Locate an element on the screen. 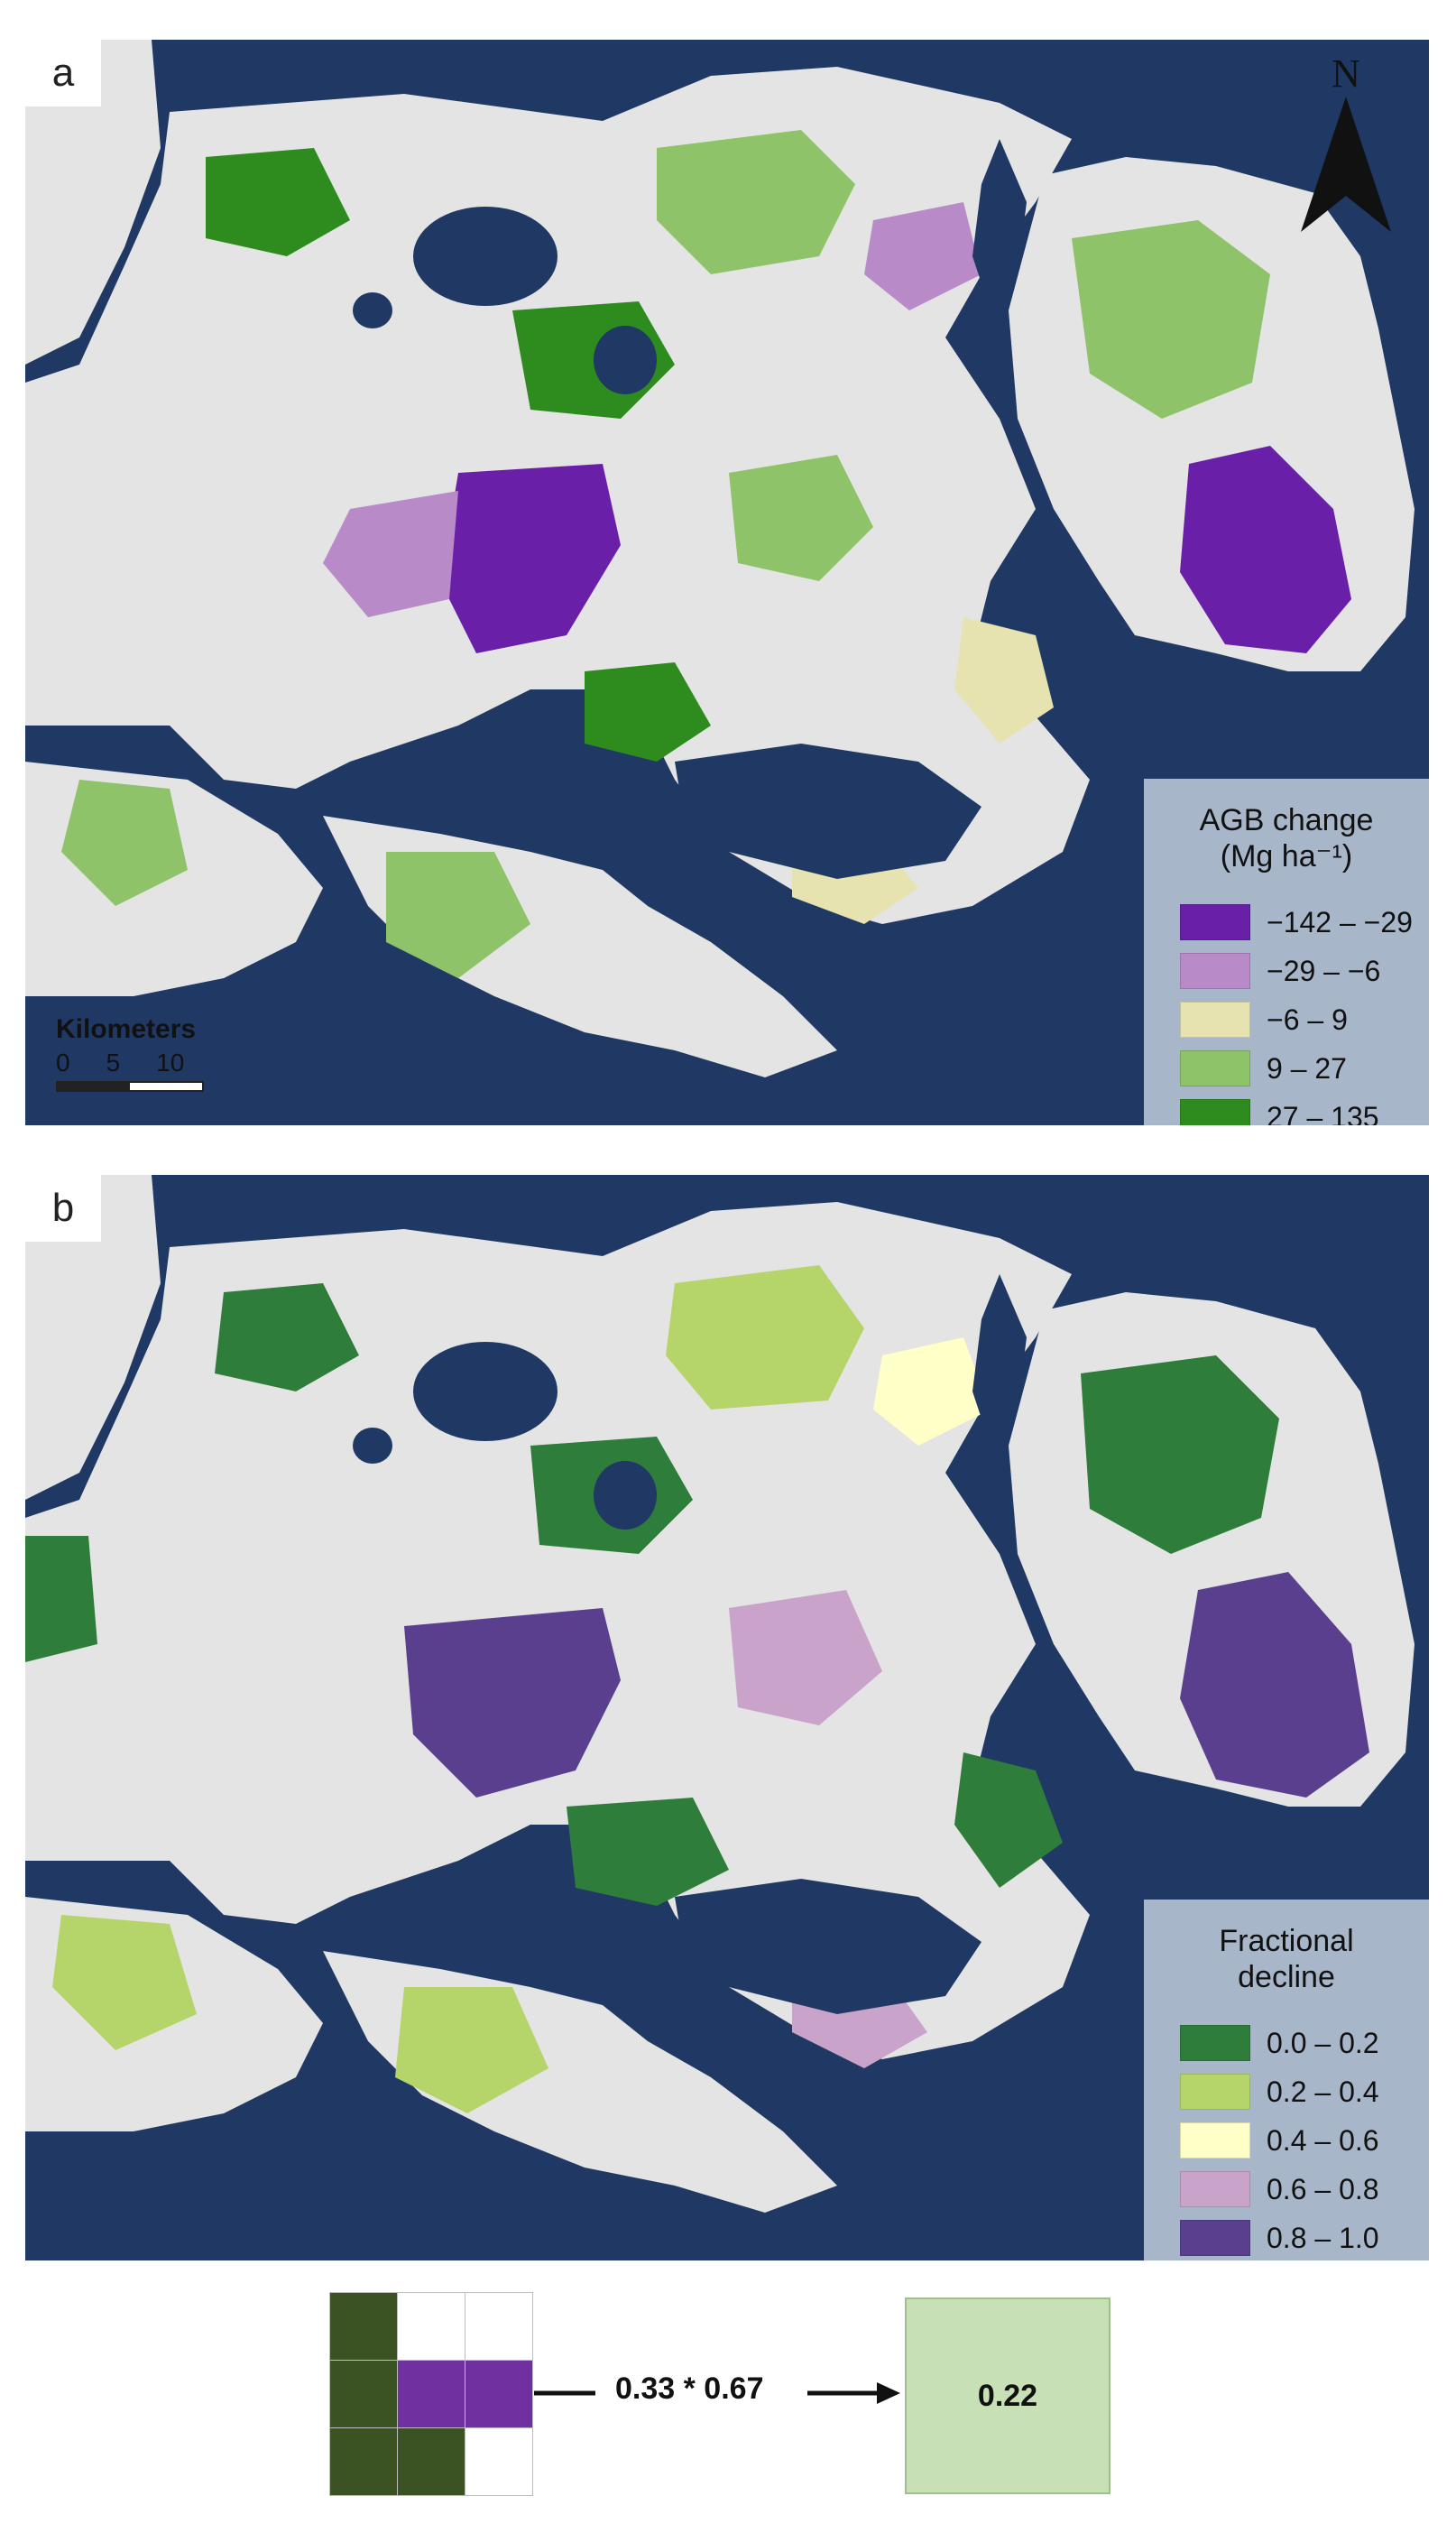 This screenshot has width=1456, height=2533. legend-item: 9 – 27 is located at coordinates (1304, 1068).